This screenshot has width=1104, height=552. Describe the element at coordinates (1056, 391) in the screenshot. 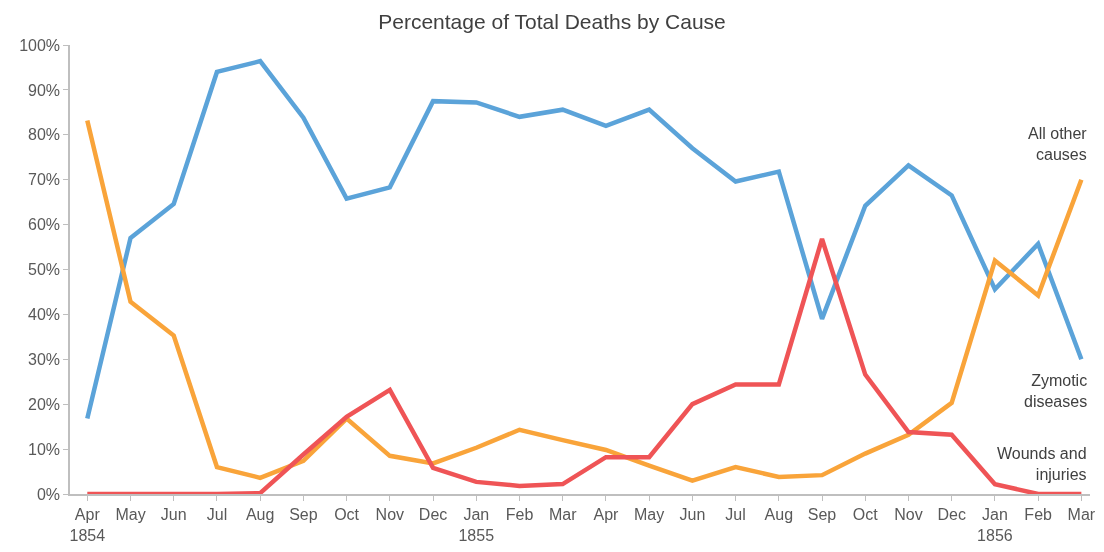

I see `series-label: Zymotic diseases` at that location.